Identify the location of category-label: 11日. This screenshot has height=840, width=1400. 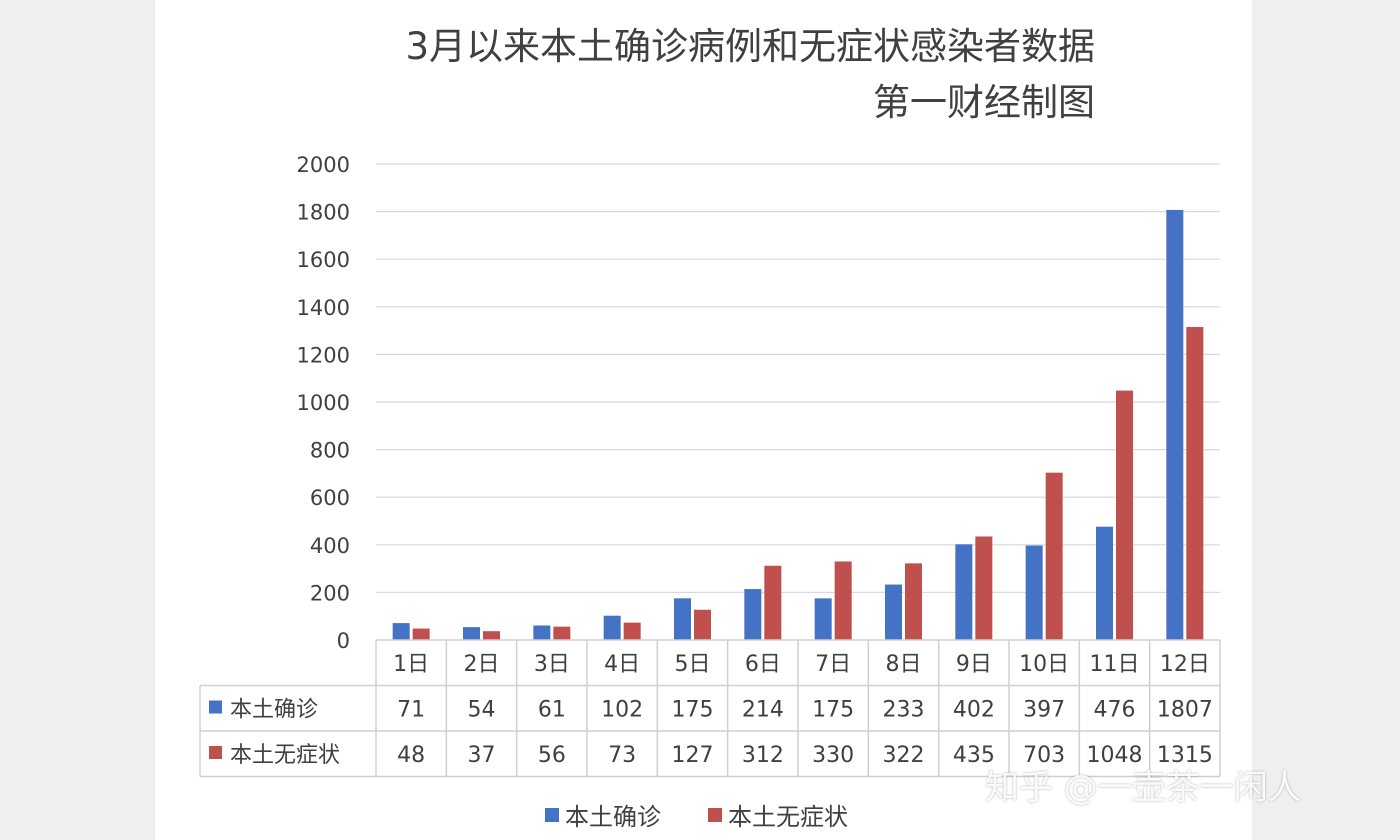
(1115, 664).